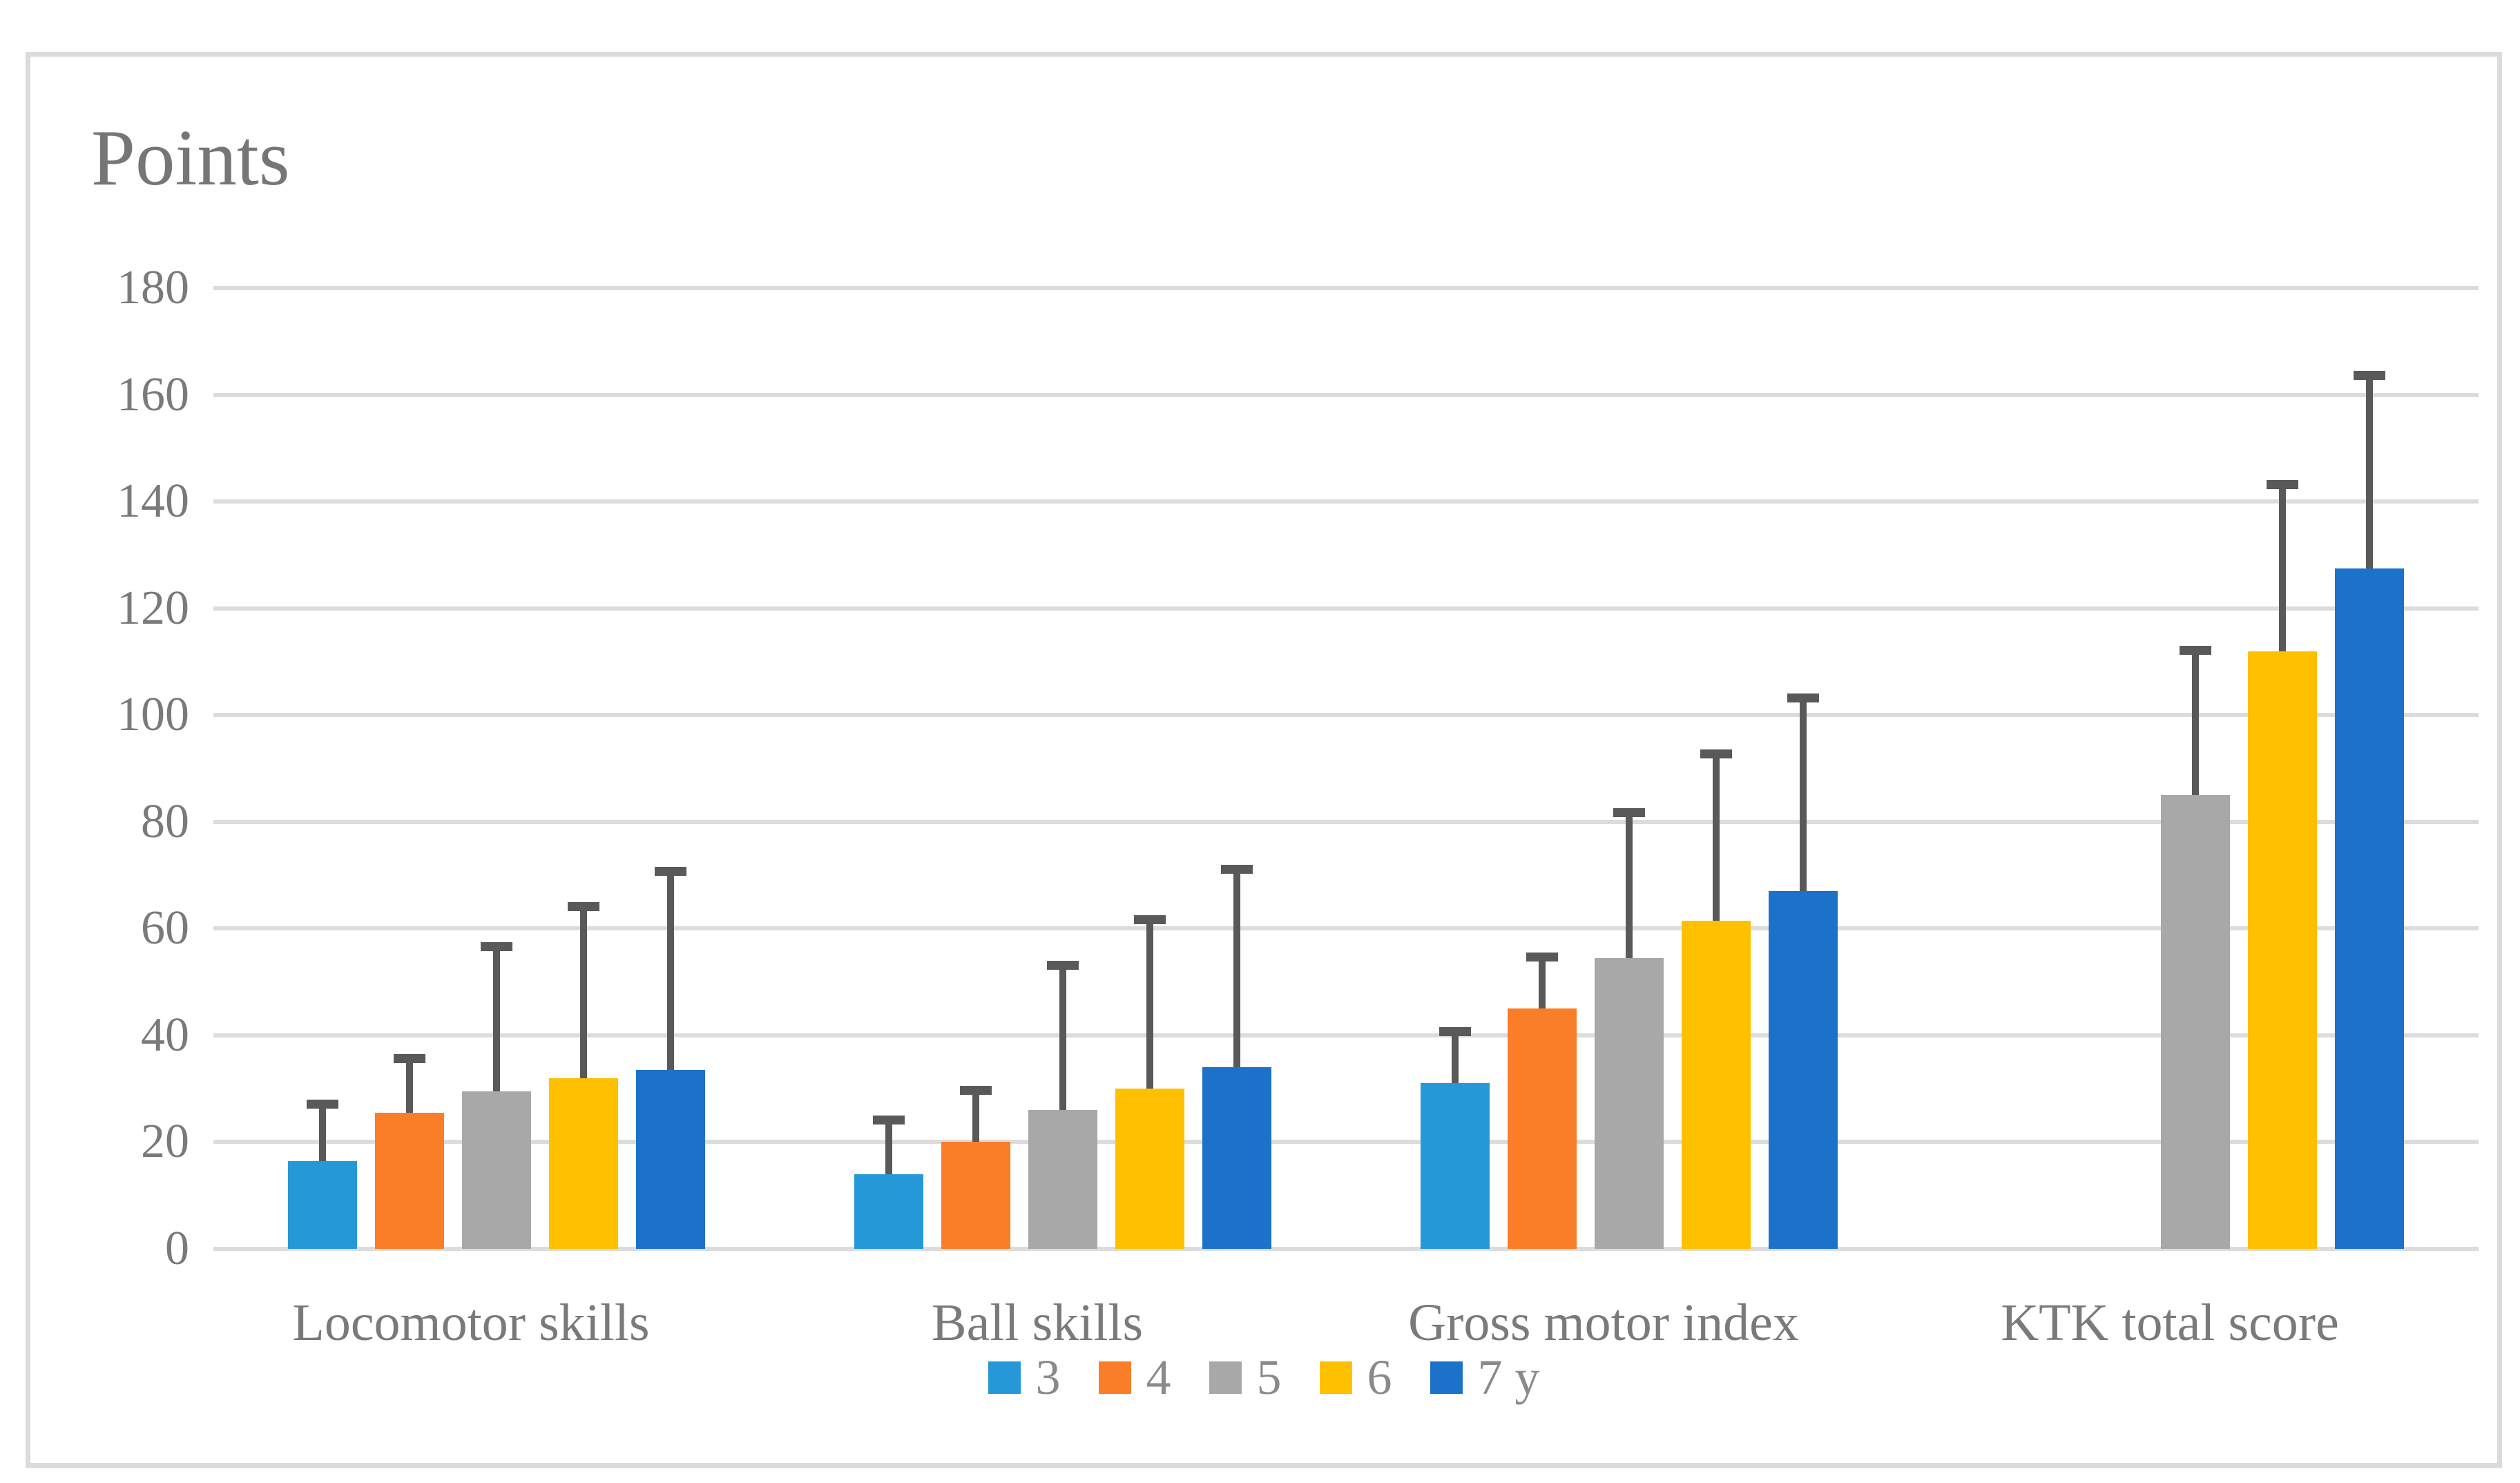  What do you see at coordinates (471, 1323) in the screenshot?
I see `x-category-label-locomotor-skills: Locomotor skills` at bounding box center [471, 1323].